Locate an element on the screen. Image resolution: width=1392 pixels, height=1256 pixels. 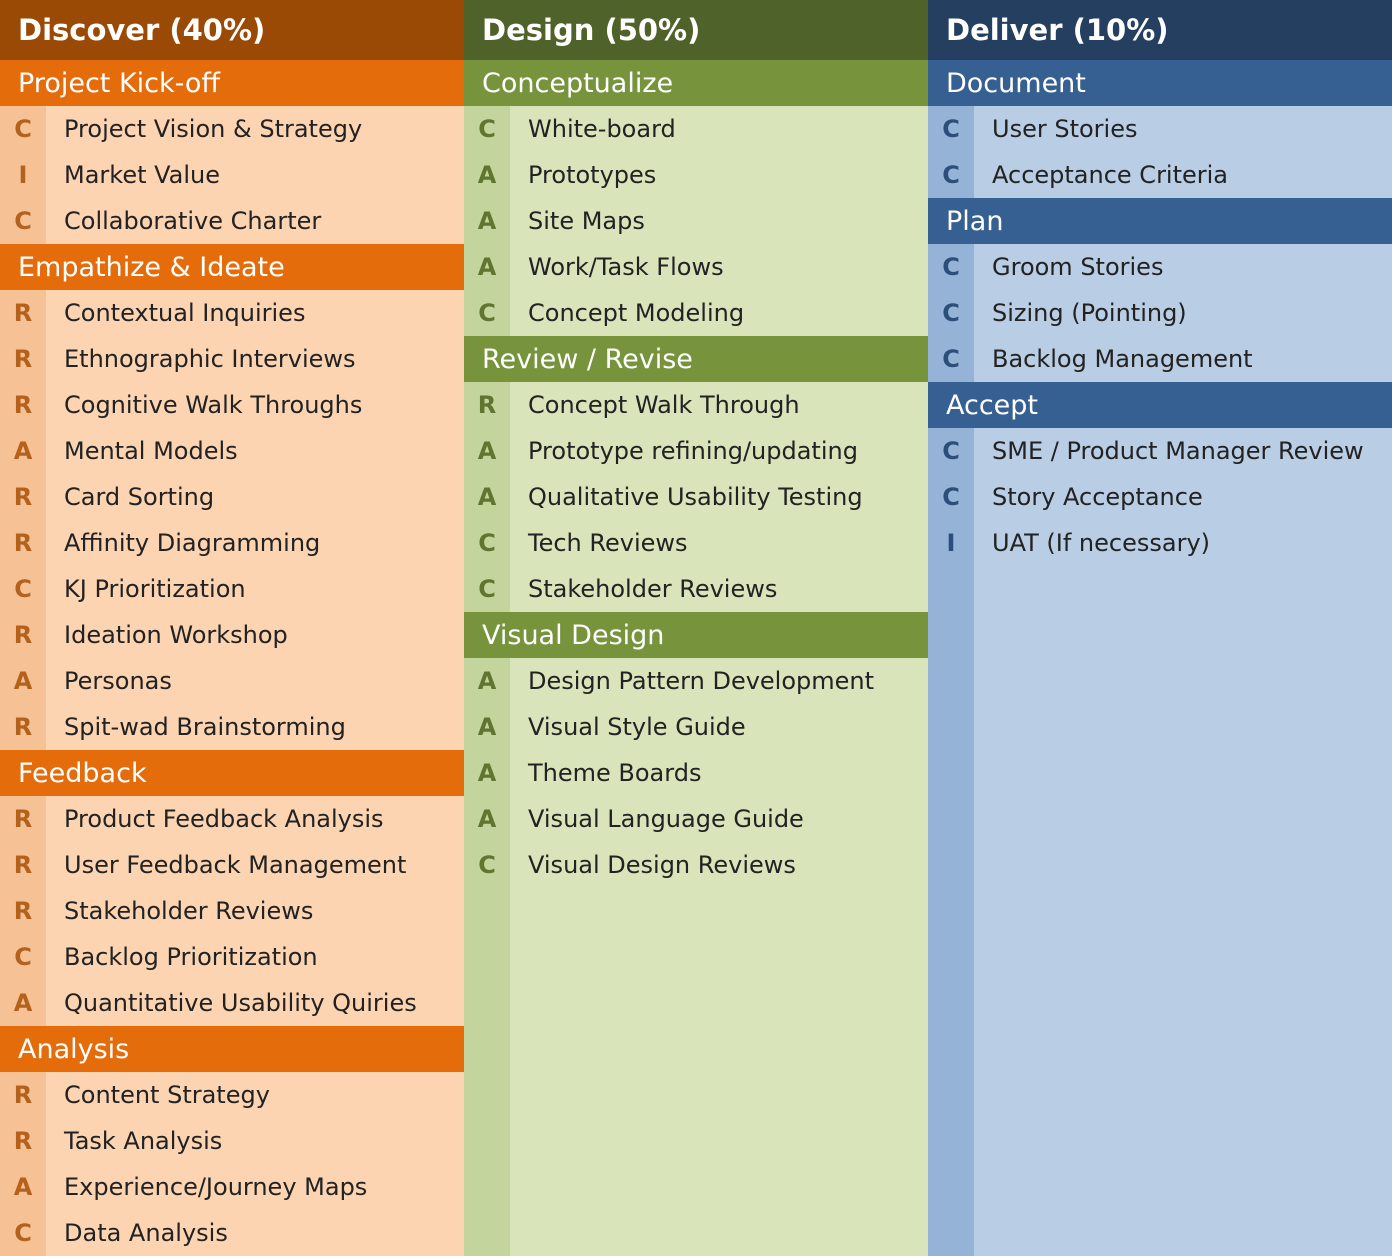
list-item: A Visual Style Guide is located at coordinates (696, 727).